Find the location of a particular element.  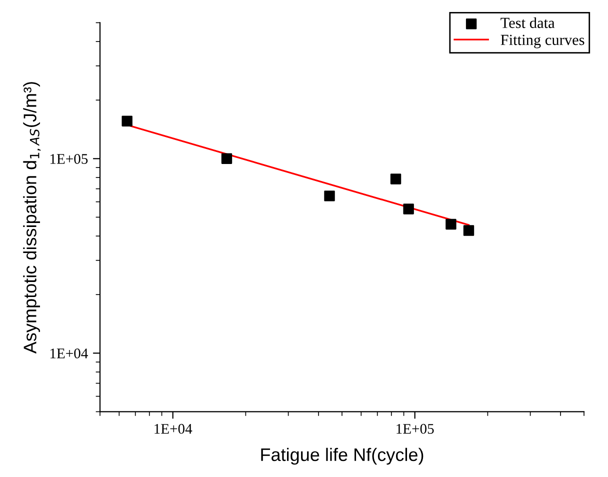

legend-label: Fitting curves is located at coordinates (542, 41).